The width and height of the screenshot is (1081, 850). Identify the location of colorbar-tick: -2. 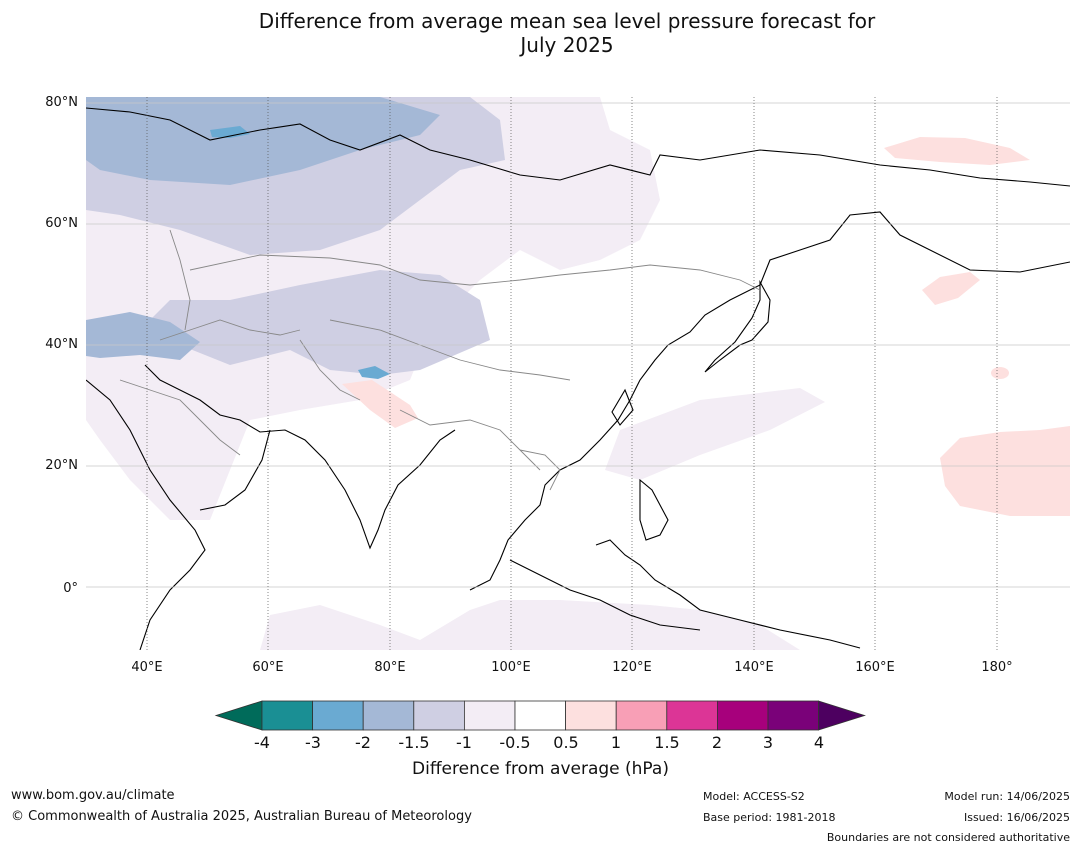
(363, 742).